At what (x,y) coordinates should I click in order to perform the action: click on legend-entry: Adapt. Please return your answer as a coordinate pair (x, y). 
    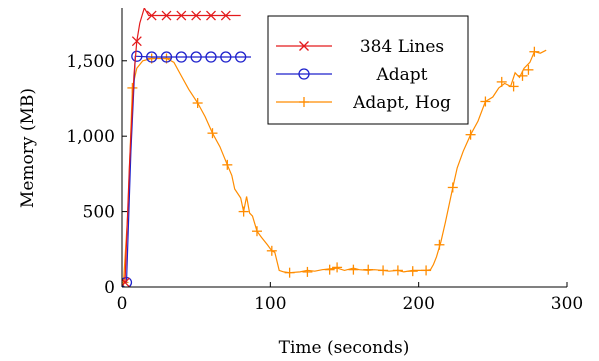
    Looking at the image, I should click on (352, 75).